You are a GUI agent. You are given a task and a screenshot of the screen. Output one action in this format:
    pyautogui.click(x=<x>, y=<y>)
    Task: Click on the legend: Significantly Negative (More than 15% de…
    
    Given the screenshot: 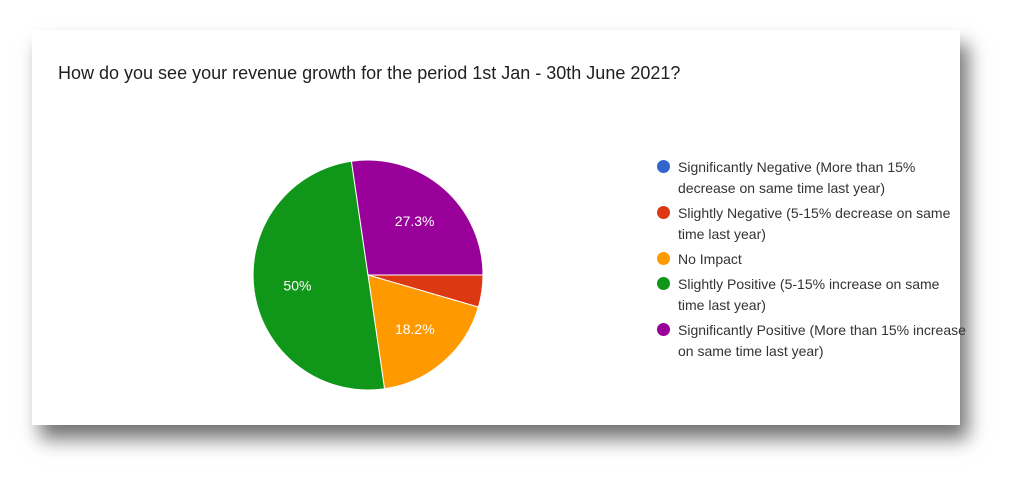 What is the action you would take?
    pyautogui.click(x=812, y=261)
    